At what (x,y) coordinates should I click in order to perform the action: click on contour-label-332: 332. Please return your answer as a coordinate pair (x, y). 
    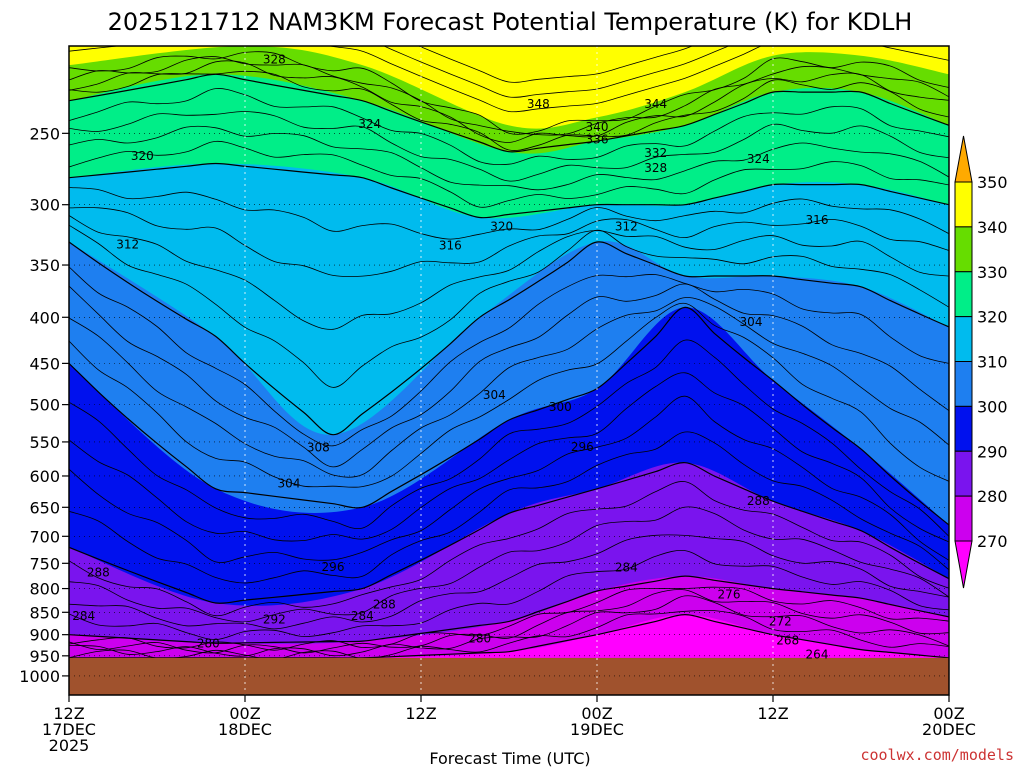
    Looking at the image, I should click on (655, 153).